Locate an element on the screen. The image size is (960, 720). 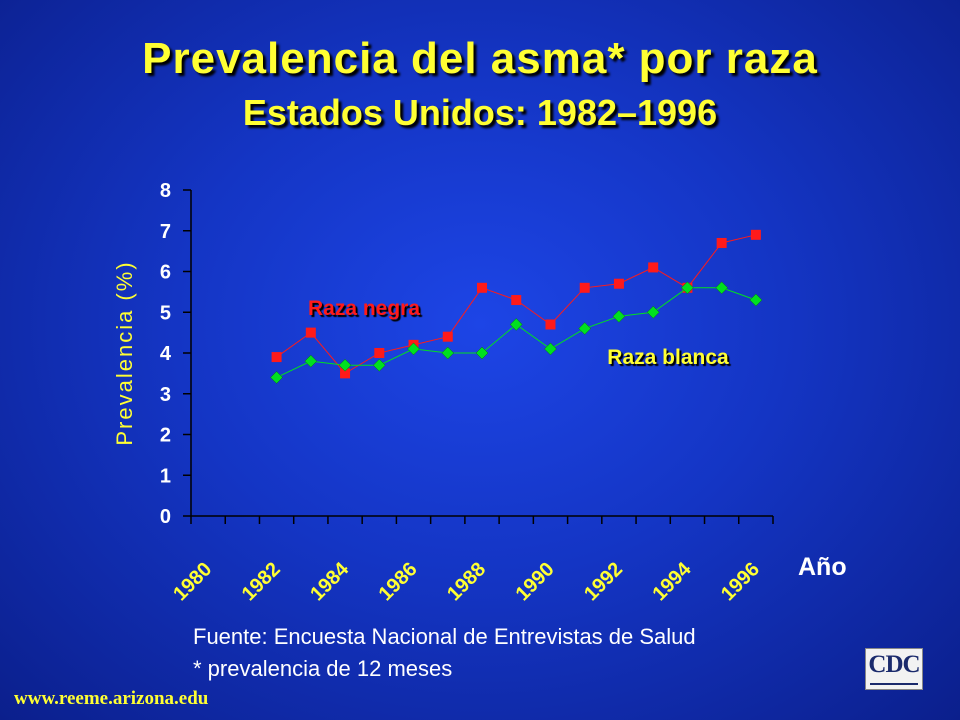
cdc-logo-text: CDC is located at coordinates (894, 664).